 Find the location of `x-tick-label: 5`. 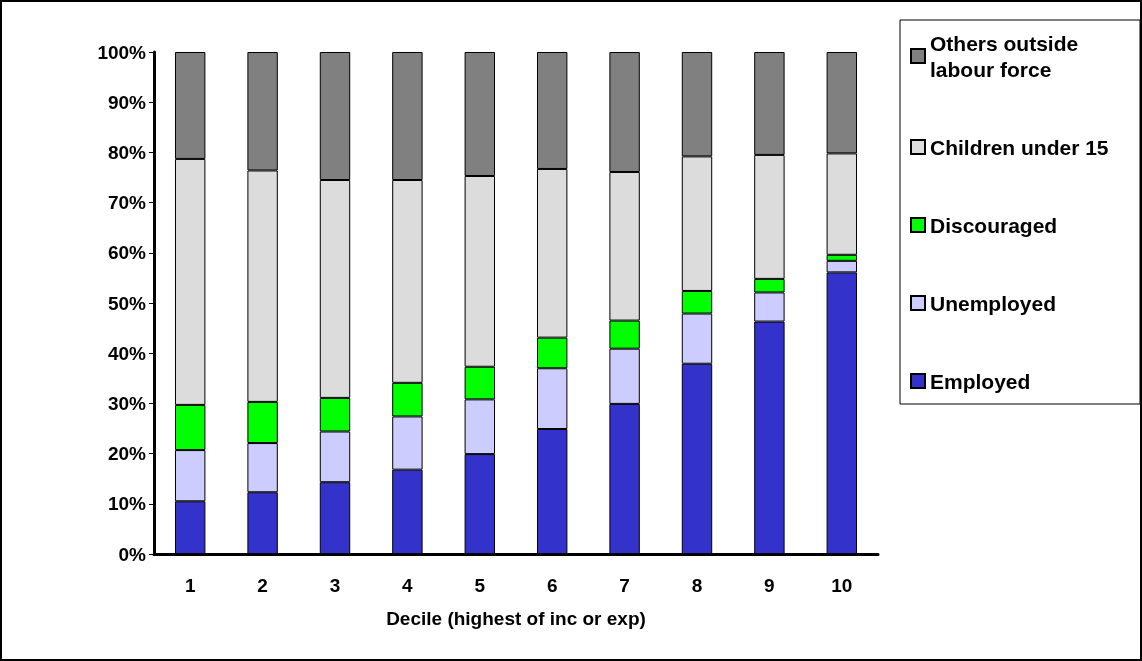

x-tick-label: 5 is located at coordinates (480, 585).